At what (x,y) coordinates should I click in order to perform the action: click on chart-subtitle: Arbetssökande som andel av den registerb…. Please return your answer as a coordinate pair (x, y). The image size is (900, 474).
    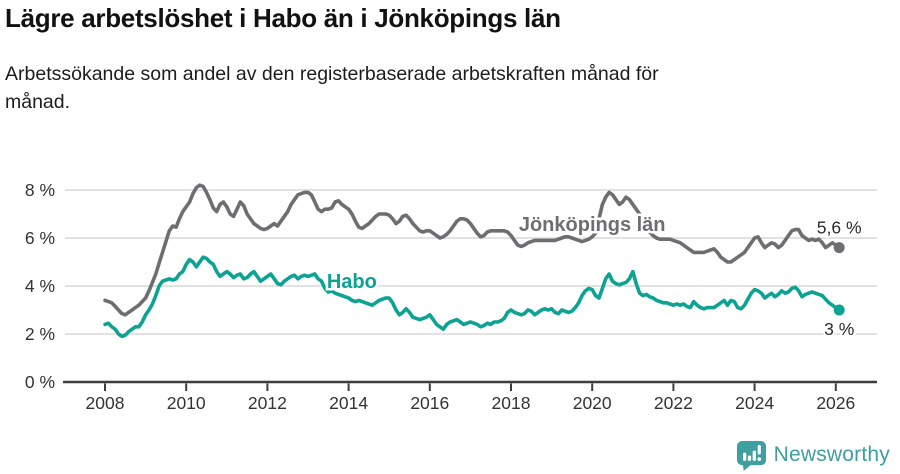
    Looking at the image, I should click on (332, 88).